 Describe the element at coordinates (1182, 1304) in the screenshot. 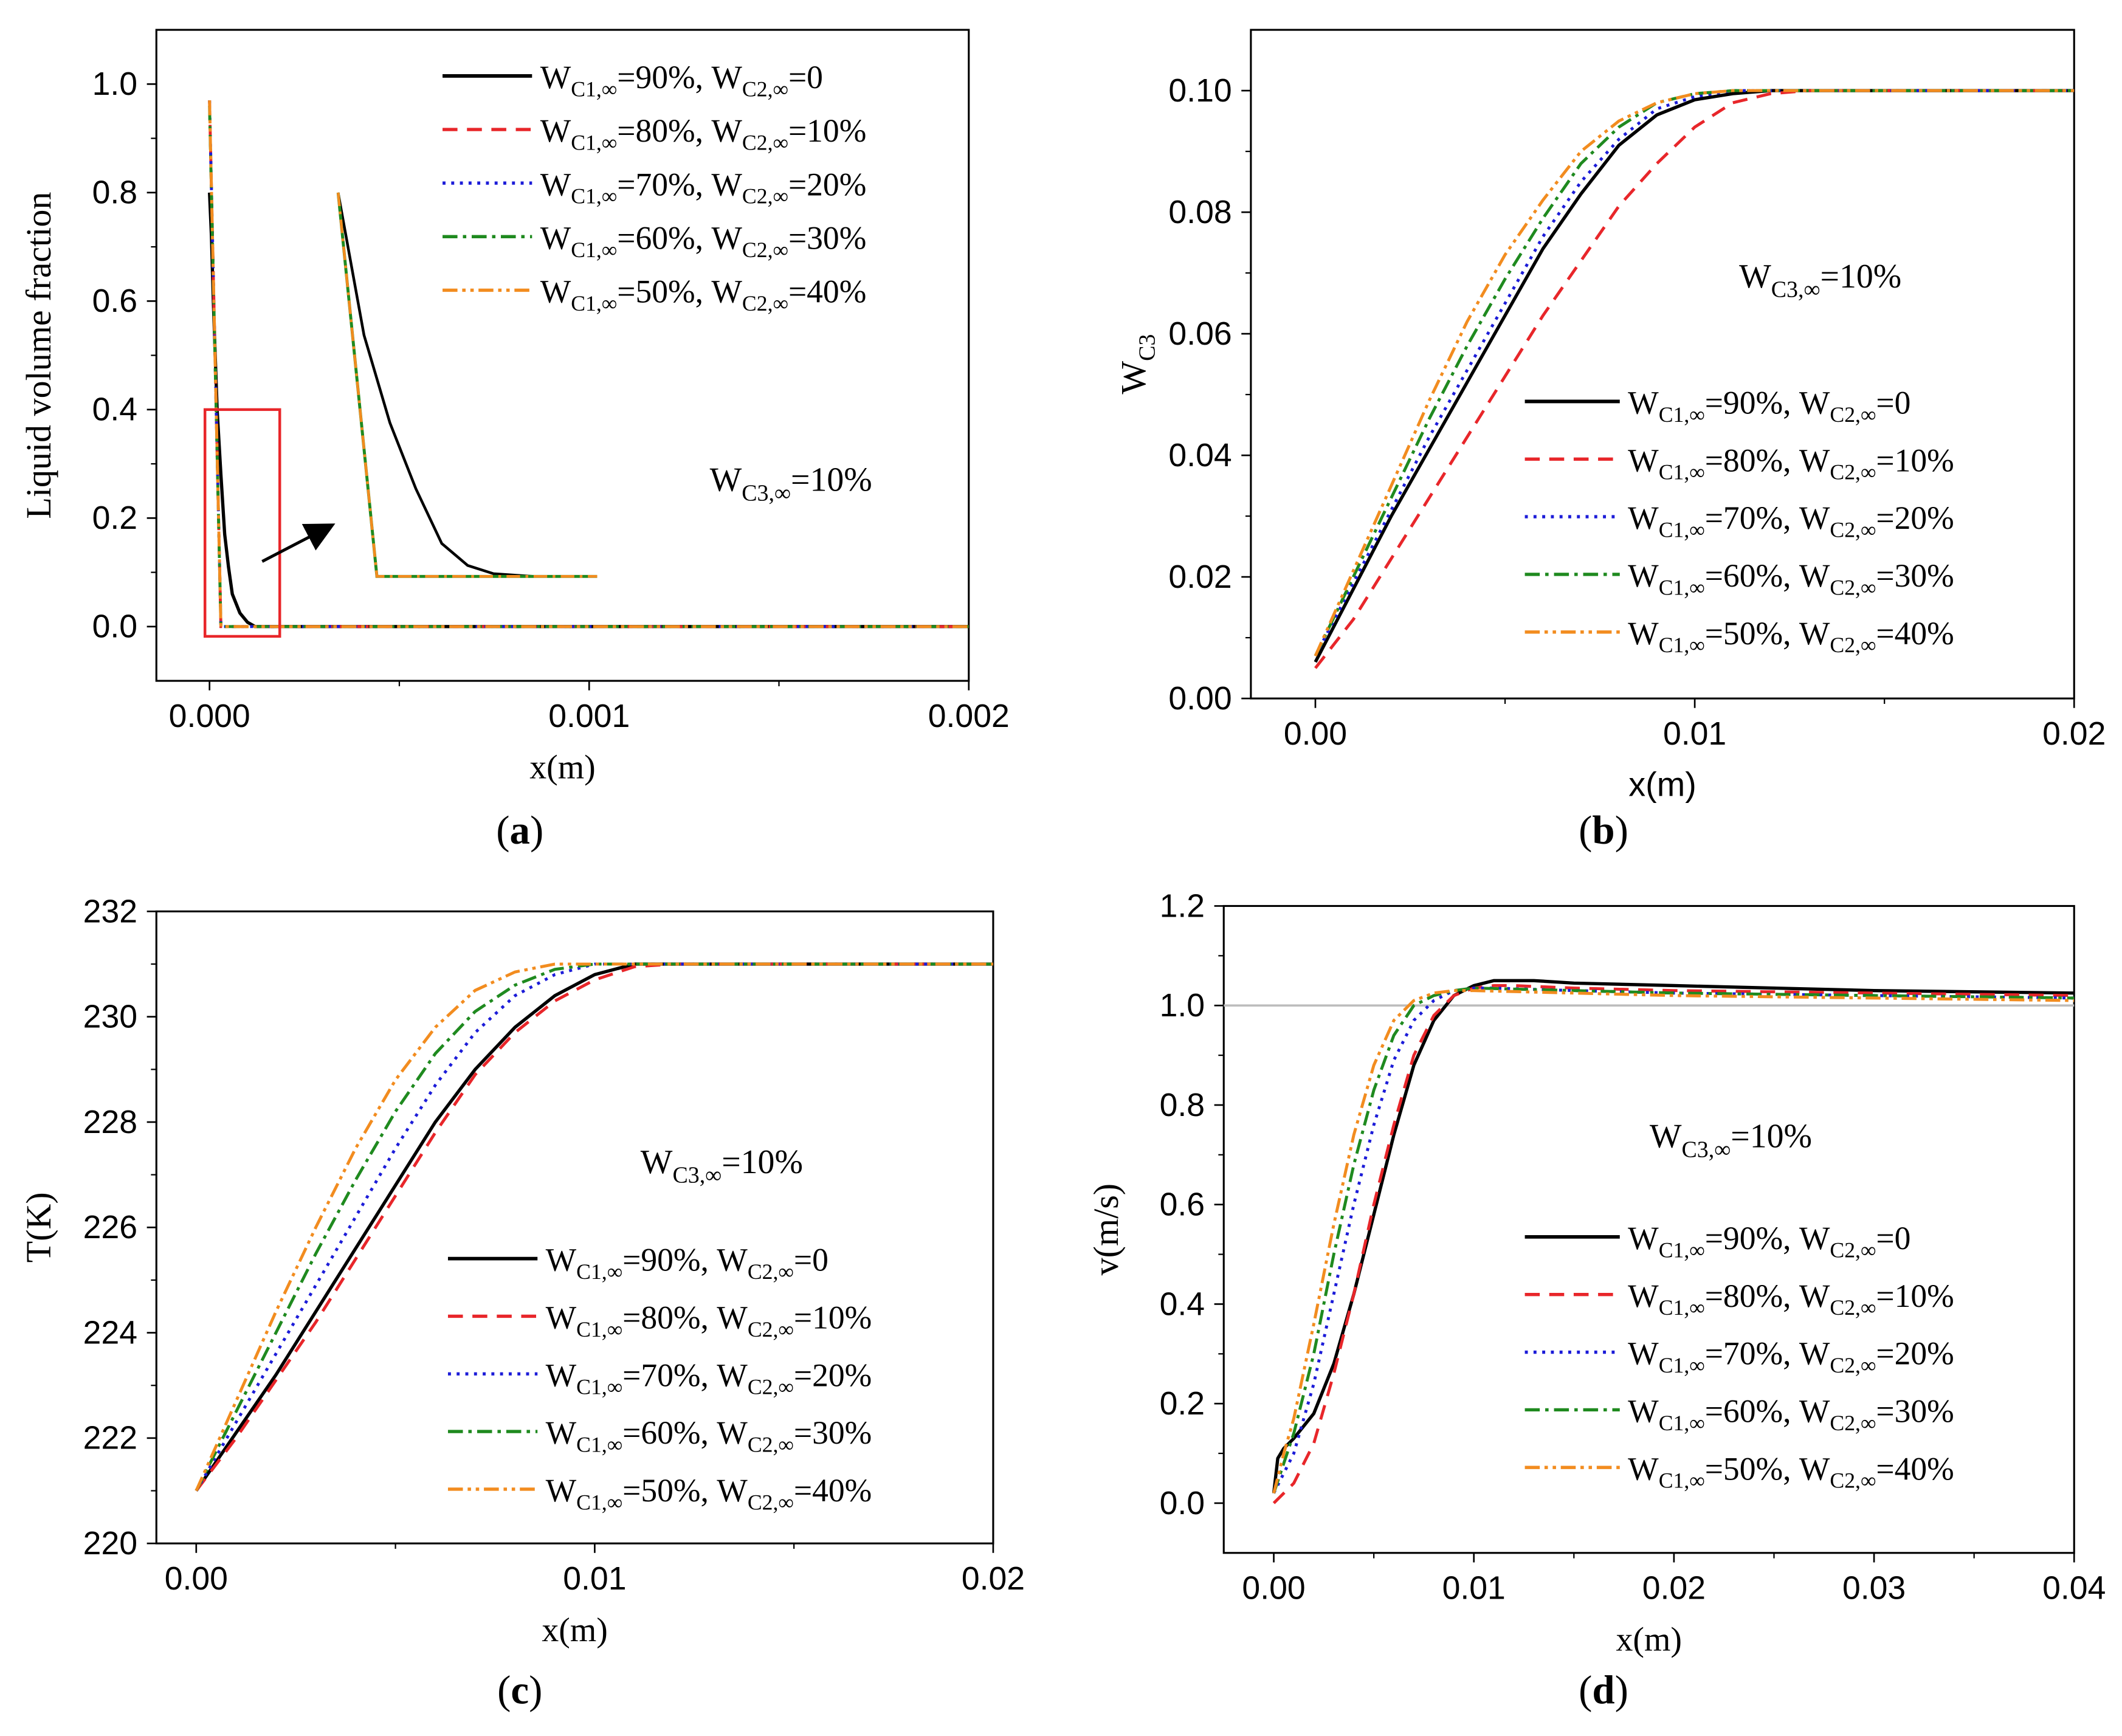

I see `y-tick-label: 0.4` at that location.